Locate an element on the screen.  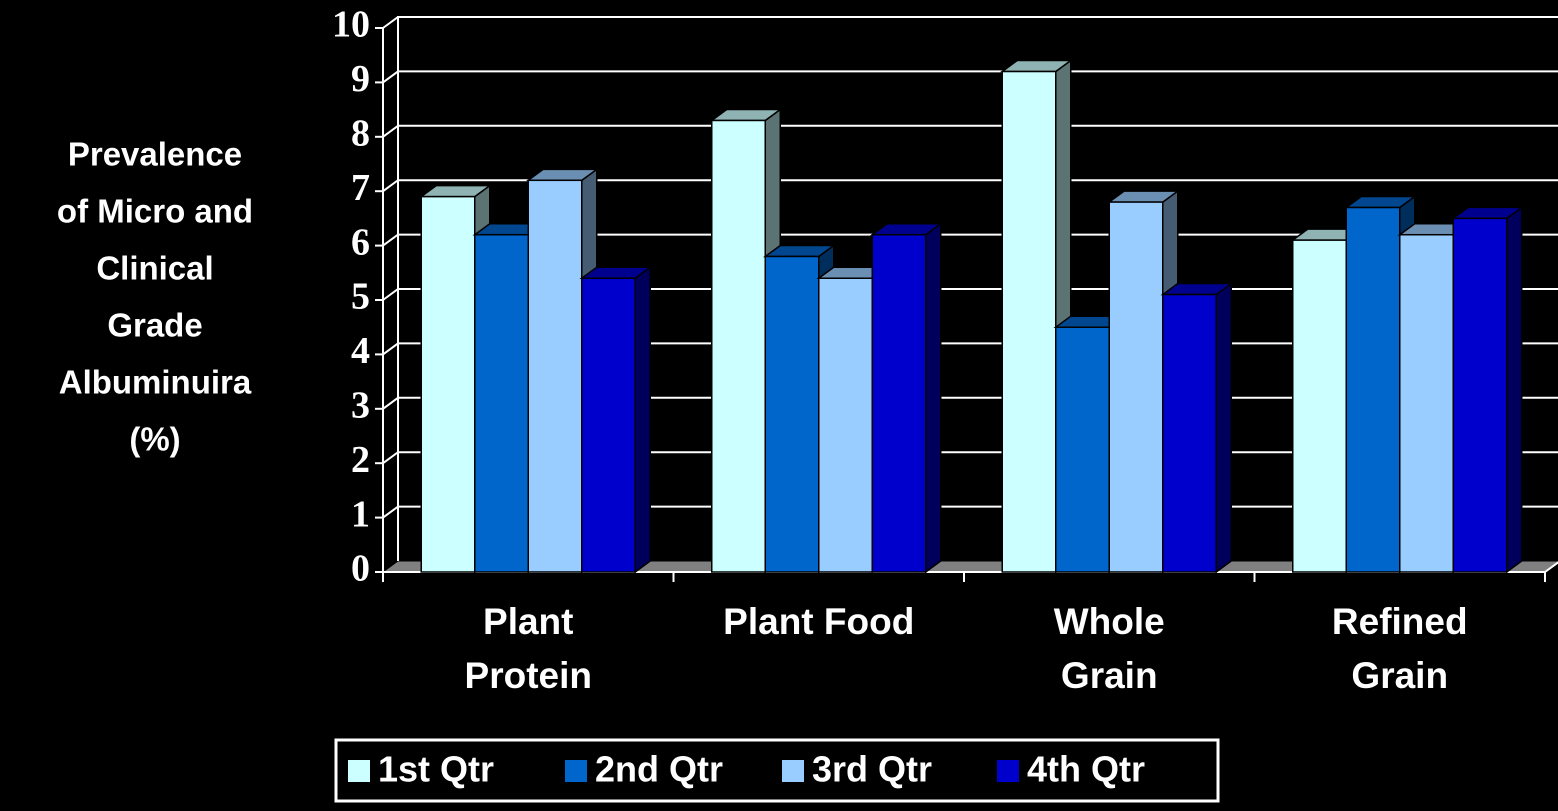
y-tick-label: 4 is located at coordinates (360, 351).